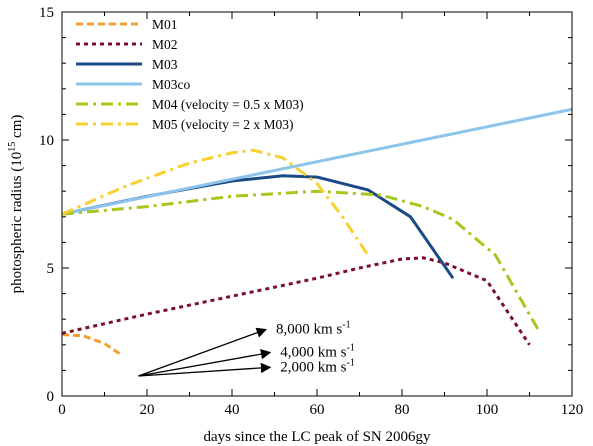  Describe the element at coordinates (228, 104) in the screenshot. I see `legend-label: M04 (velocity = 0.5 x M03)` at that location.